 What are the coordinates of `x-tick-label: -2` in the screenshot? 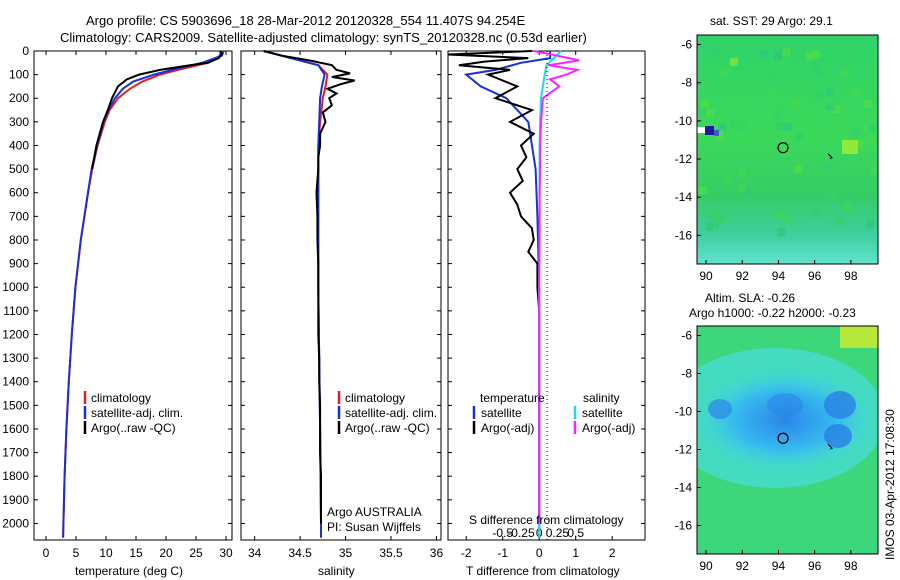 It's located at (466, 553).